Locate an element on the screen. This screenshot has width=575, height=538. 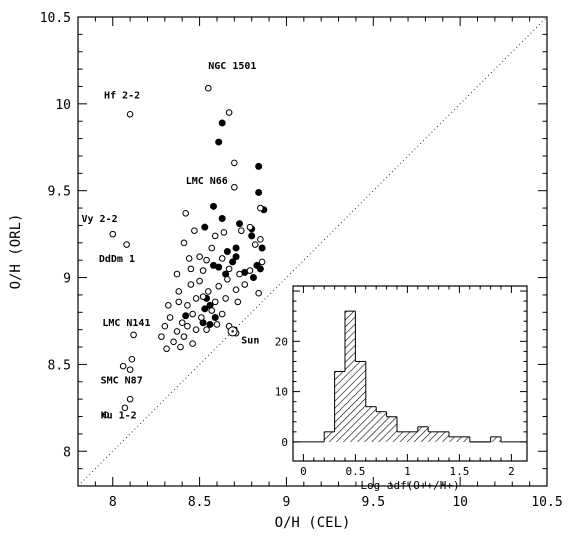
inset-x-tick-label: 2 is located at coordinates (511, 471).